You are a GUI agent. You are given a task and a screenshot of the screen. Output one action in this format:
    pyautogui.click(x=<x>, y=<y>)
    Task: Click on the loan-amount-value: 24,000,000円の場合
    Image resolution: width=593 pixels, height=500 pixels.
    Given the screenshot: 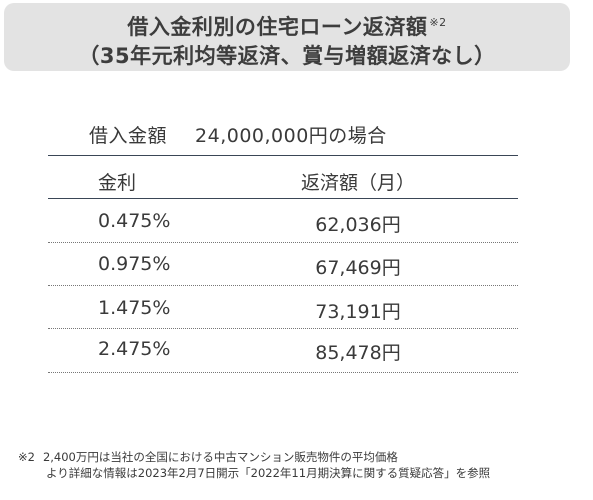 What is the action you would take?
    pyautogui.click(x=291, y=136)
    